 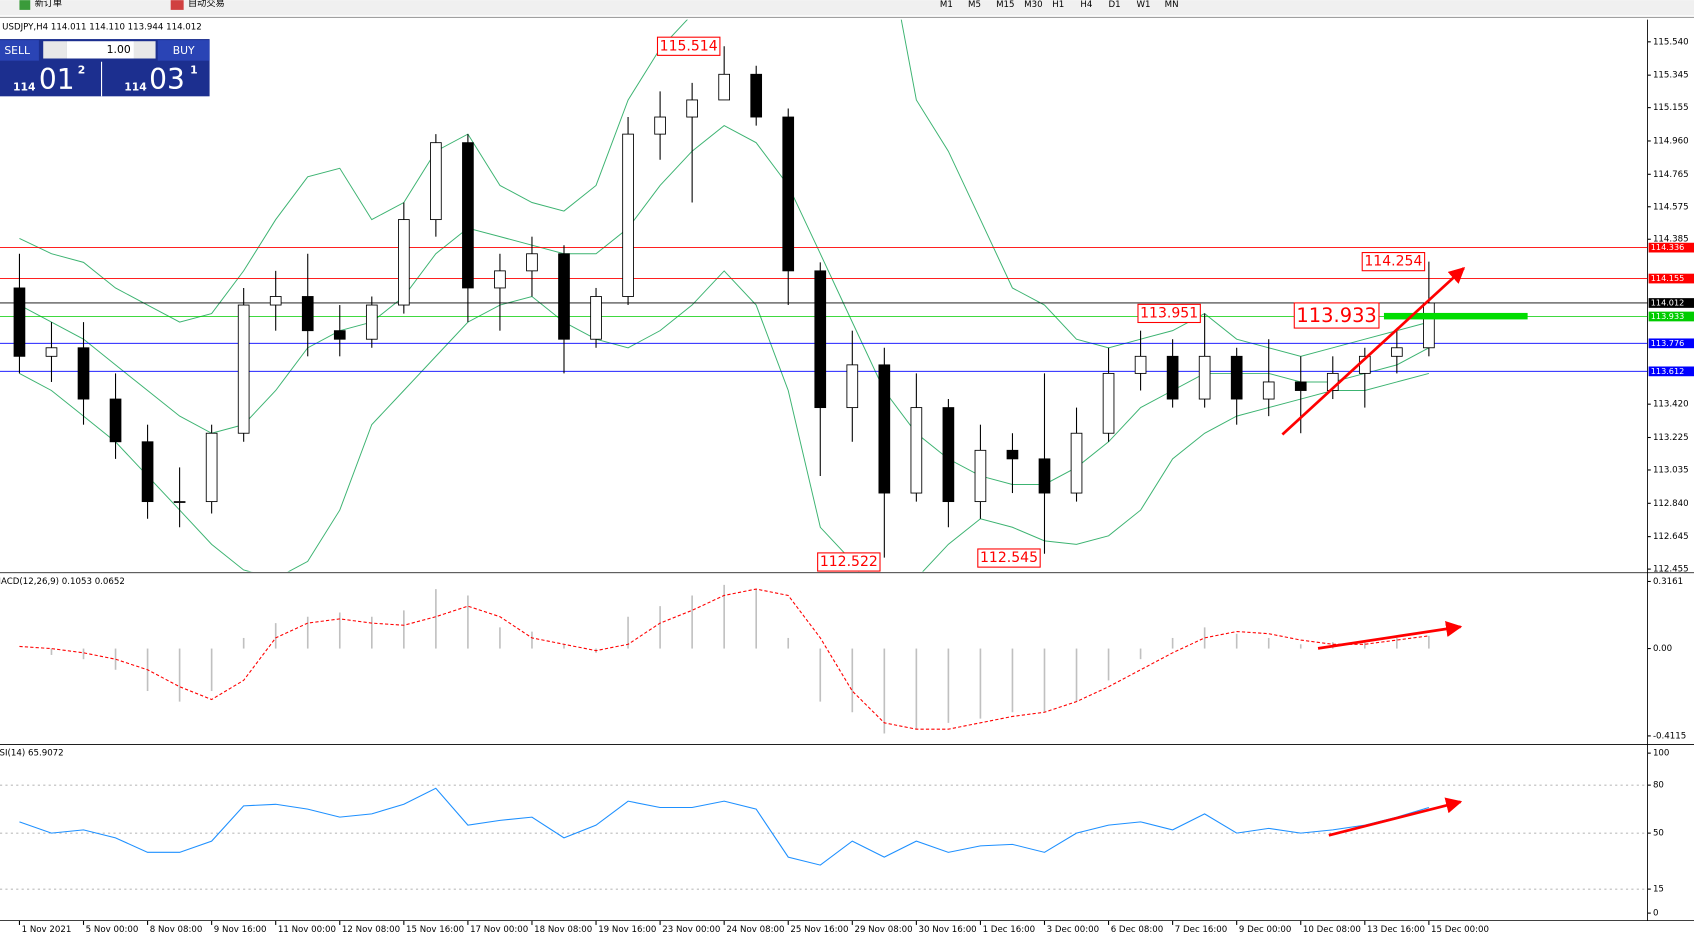 What do you see at coordinates (17, 50) in the screenshot?
I see `sell-label: SELL` at bounding box center [17, 50].